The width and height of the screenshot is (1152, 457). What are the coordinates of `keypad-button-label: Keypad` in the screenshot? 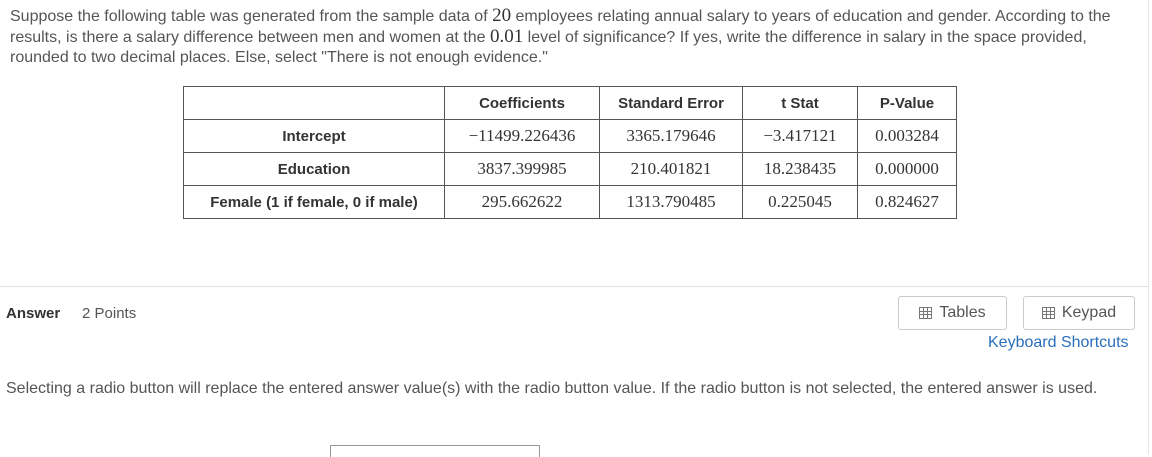 It's located at (1089, 312).